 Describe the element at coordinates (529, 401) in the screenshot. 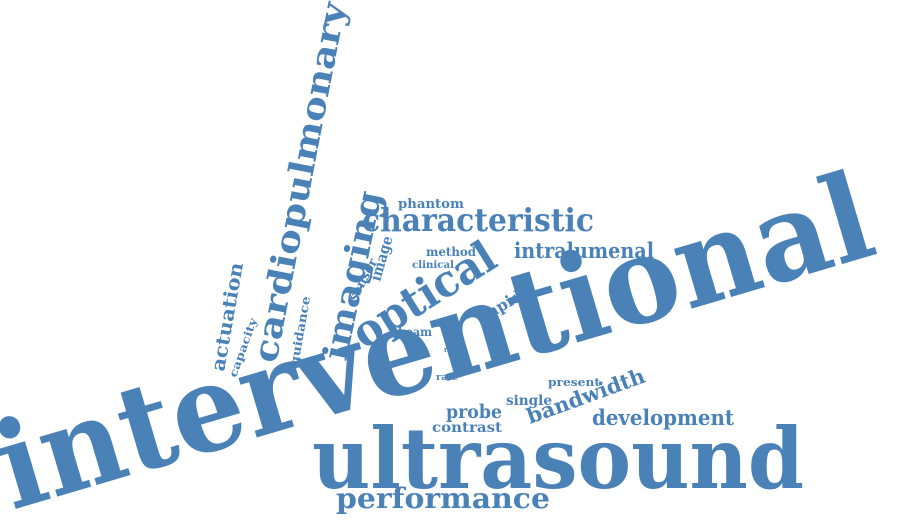

I see `word-single: single` at that location.